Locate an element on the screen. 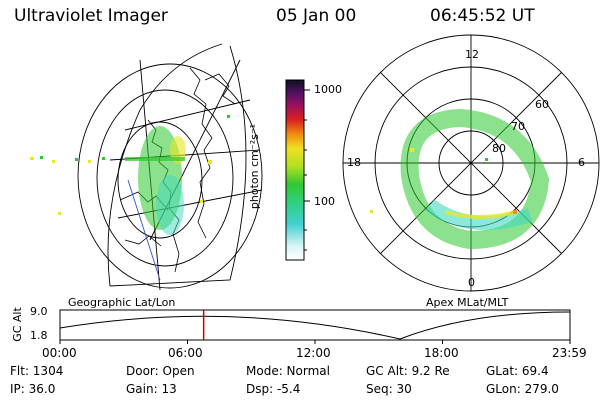  altitude-plot is located at coordinates (315, 326).